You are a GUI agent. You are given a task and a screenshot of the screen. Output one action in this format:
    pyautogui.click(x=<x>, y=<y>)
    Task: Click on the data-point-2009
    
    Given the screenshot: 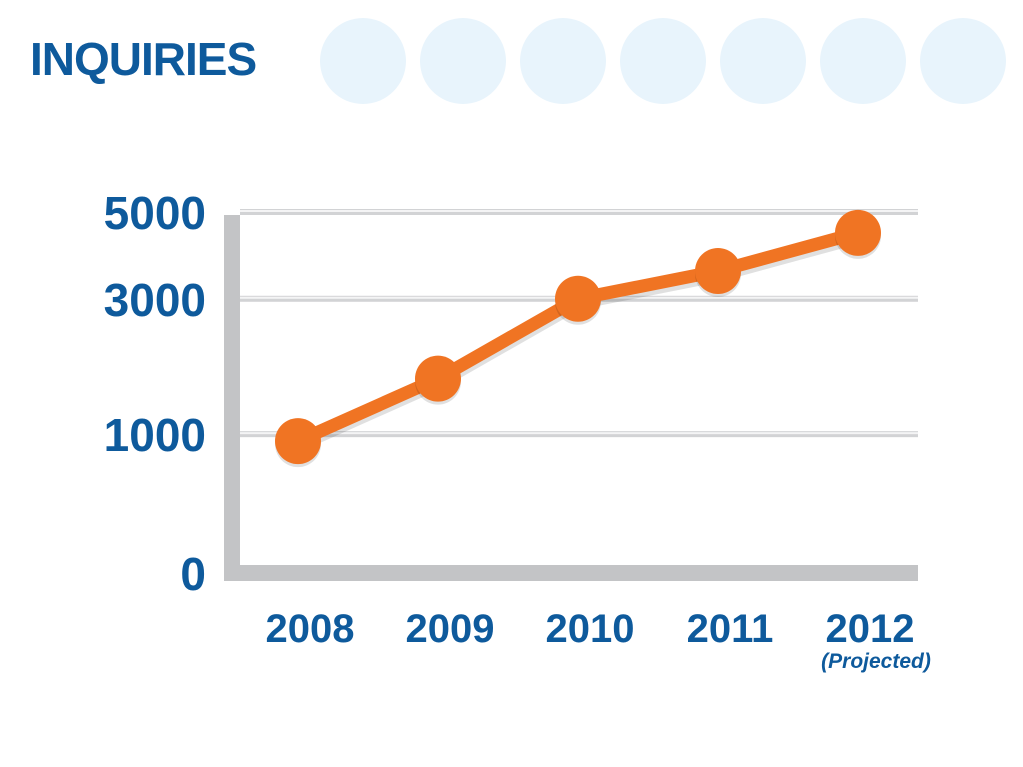 What is the action you would take?
    pyautogui.click(x=438, y=378)
    